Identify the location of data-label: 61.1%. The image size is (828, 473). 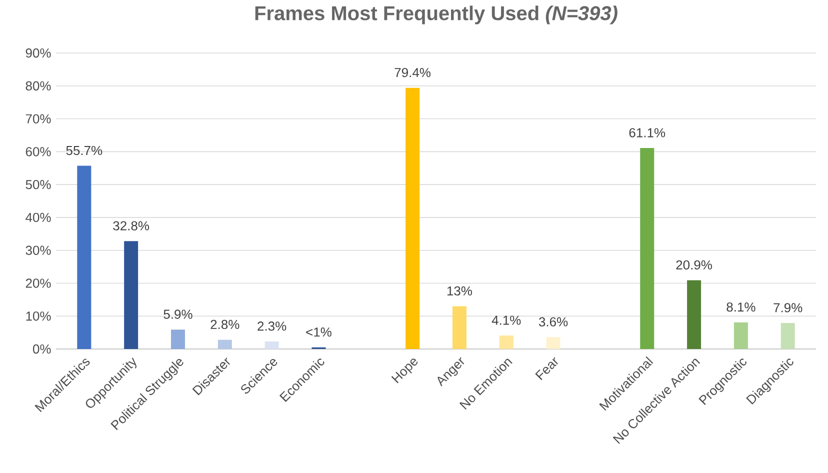
(647, 133).